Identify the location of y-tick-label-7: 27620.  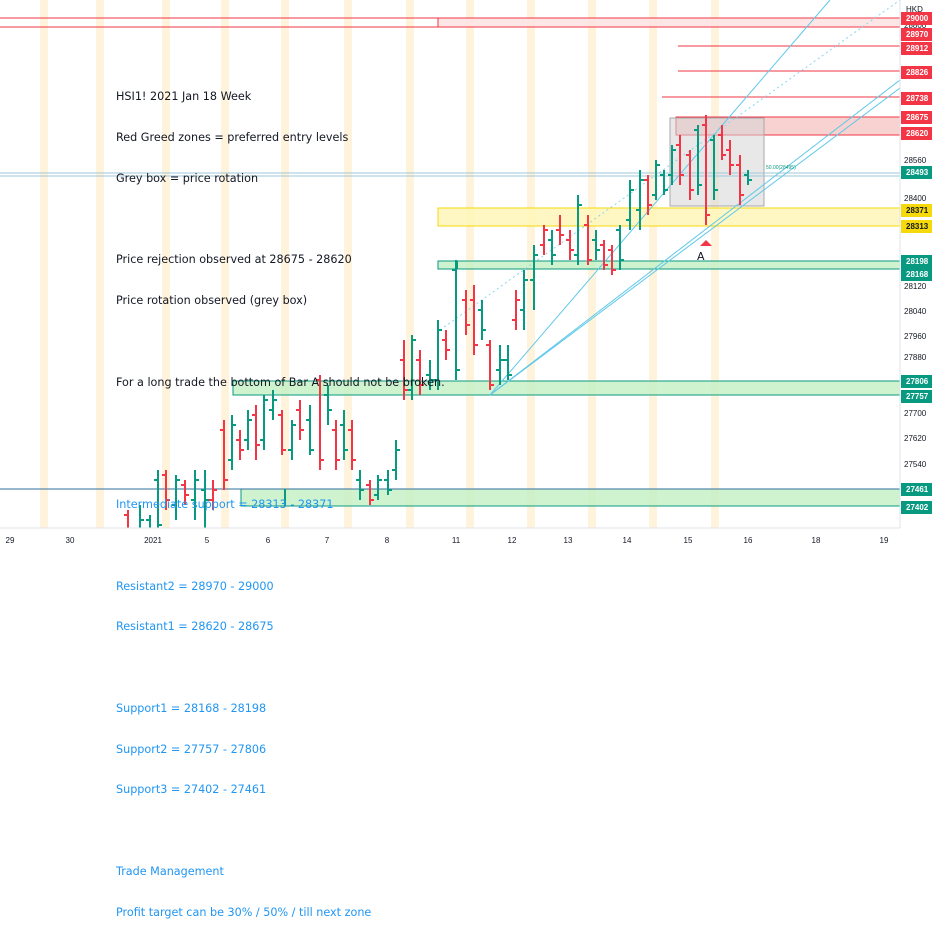
(915, 438).